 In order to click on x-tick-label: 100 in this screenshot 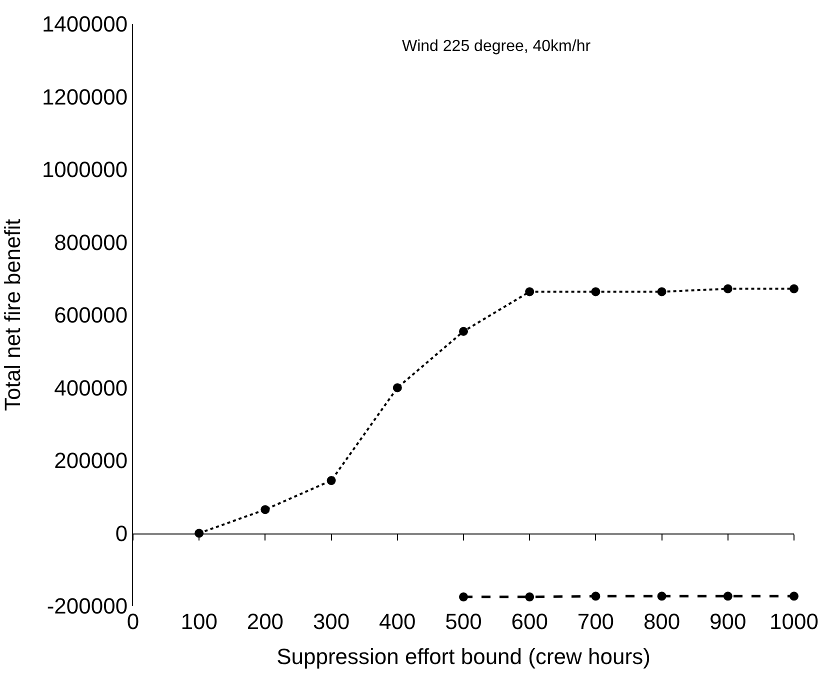, I will do `click(199, 621)`.